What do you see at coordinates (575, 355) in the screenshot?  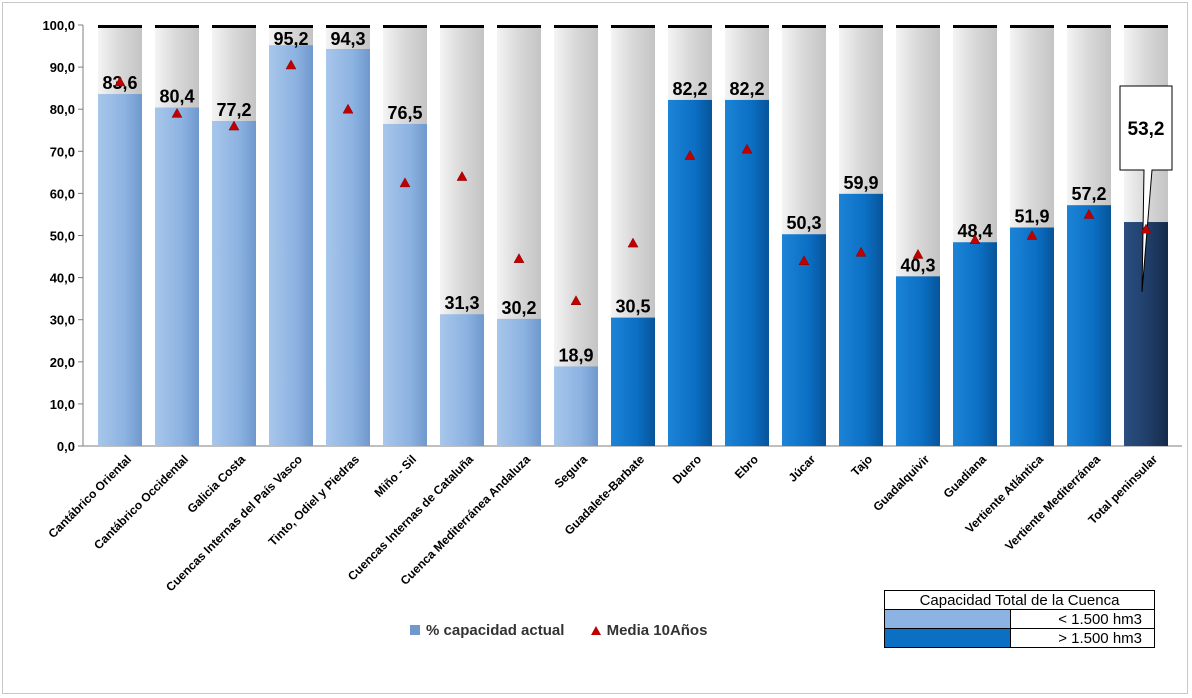 I see `bar-value-label: 18,9` at bounding box center [575, 355].